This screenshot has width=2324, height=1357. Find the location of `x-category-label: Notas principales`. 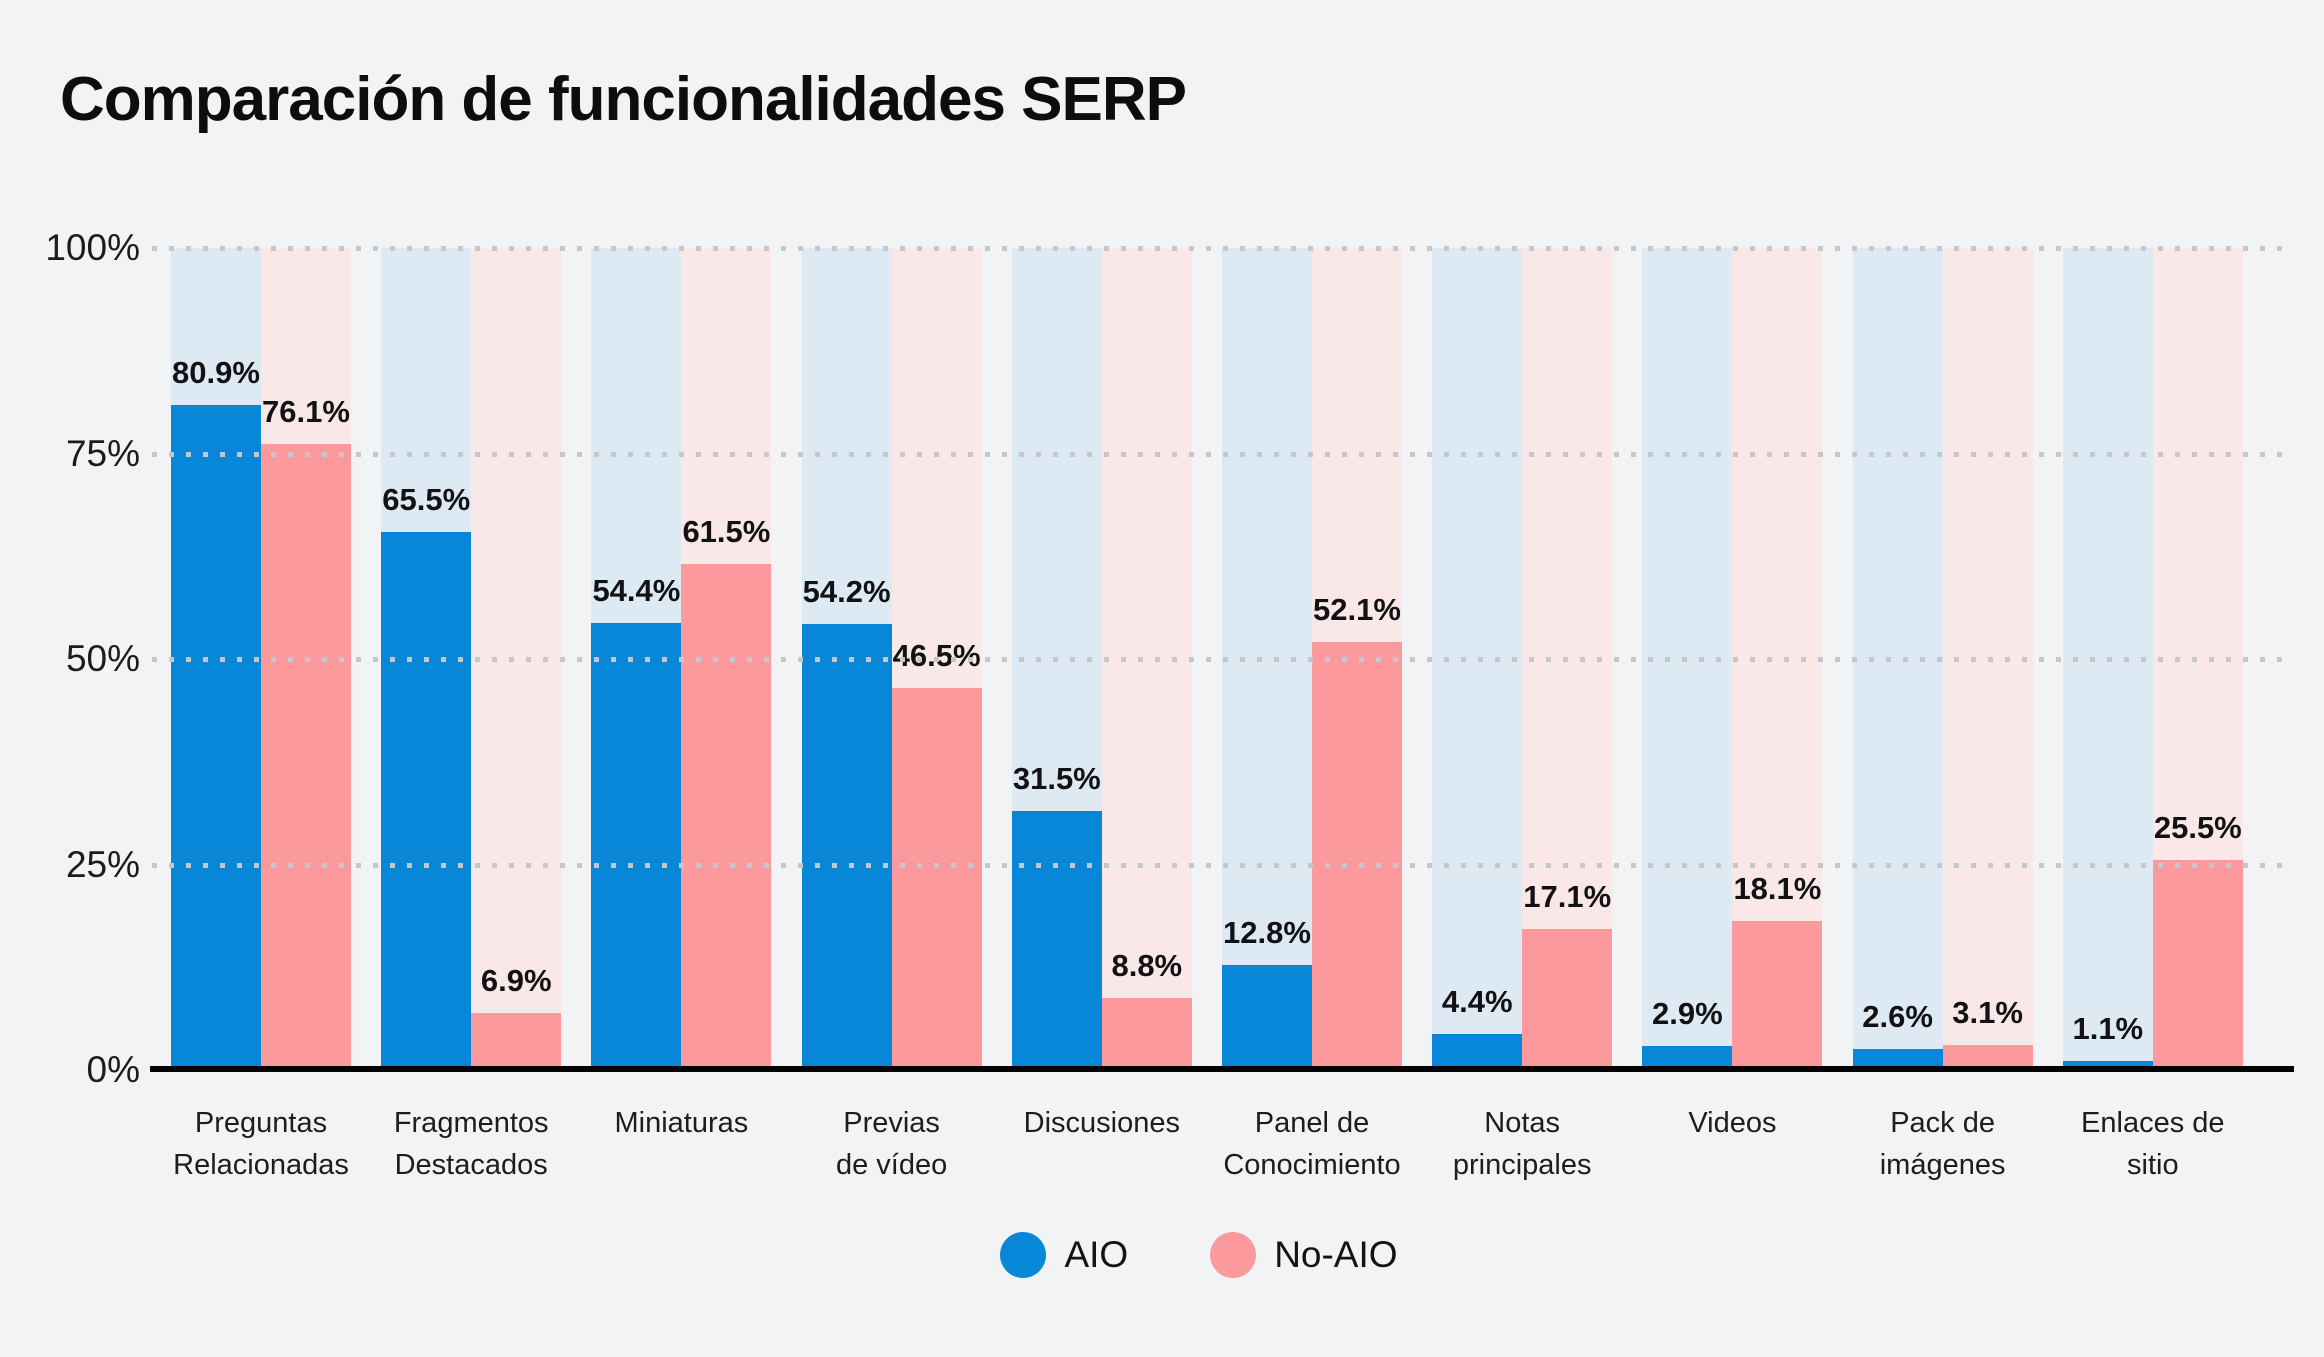

x-category-label: Notas principales is located at coordinates (1522, 1144).